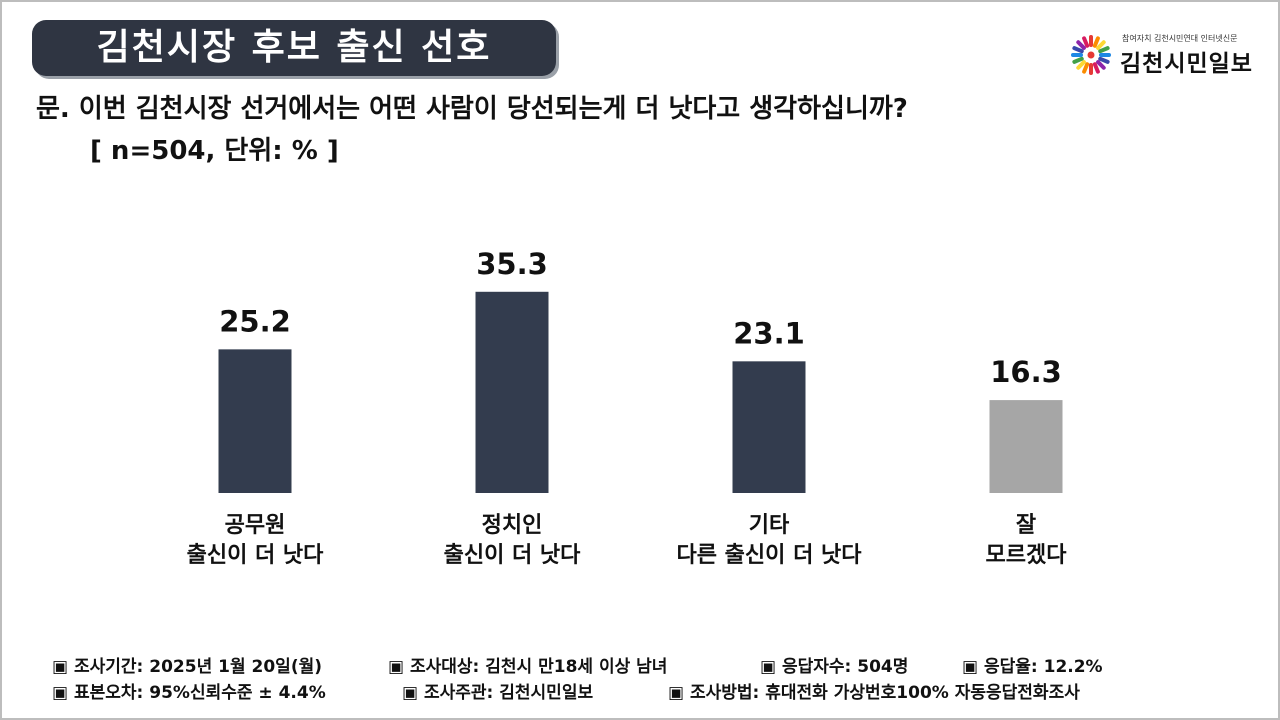 The width and height of the screenshot is (1280, 720). Describe the element at coordinates (187, 667) in the screenshot. I see `footer-survey-period: ▣ 조사기간: 2025년 1월 20일(월)` at that location.